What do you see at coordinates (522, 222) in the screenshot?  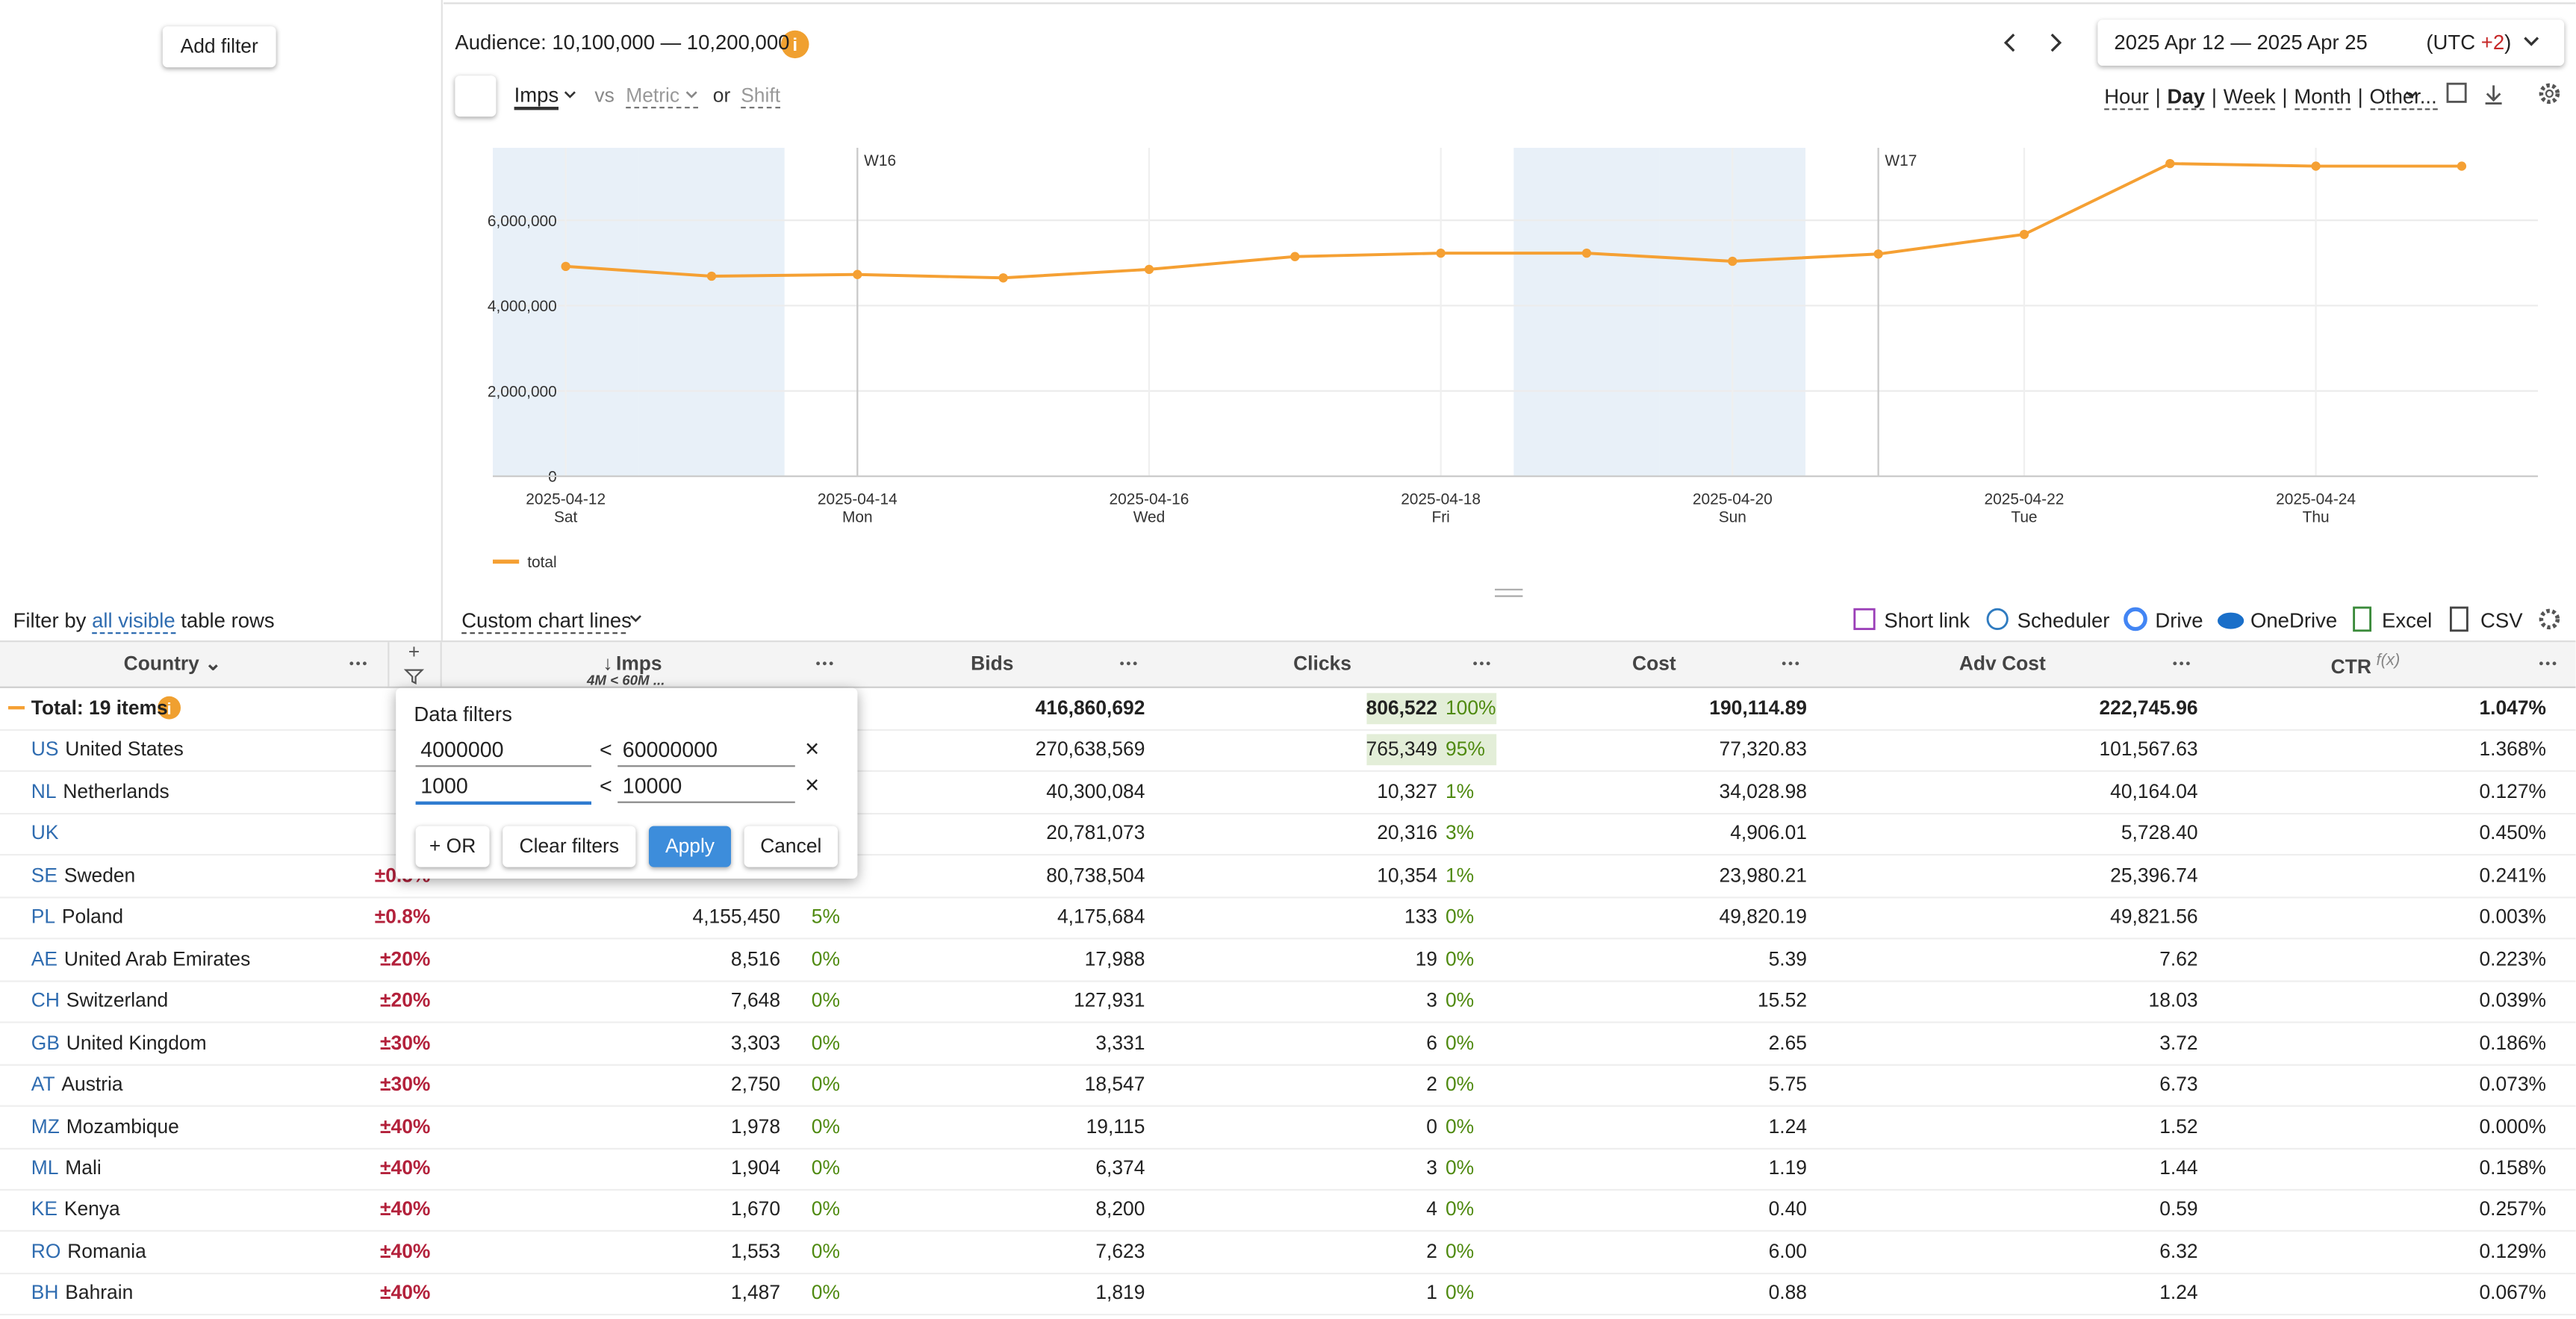 I see `y-tick-label: 6,000,000` at bounding box center [522, 222].